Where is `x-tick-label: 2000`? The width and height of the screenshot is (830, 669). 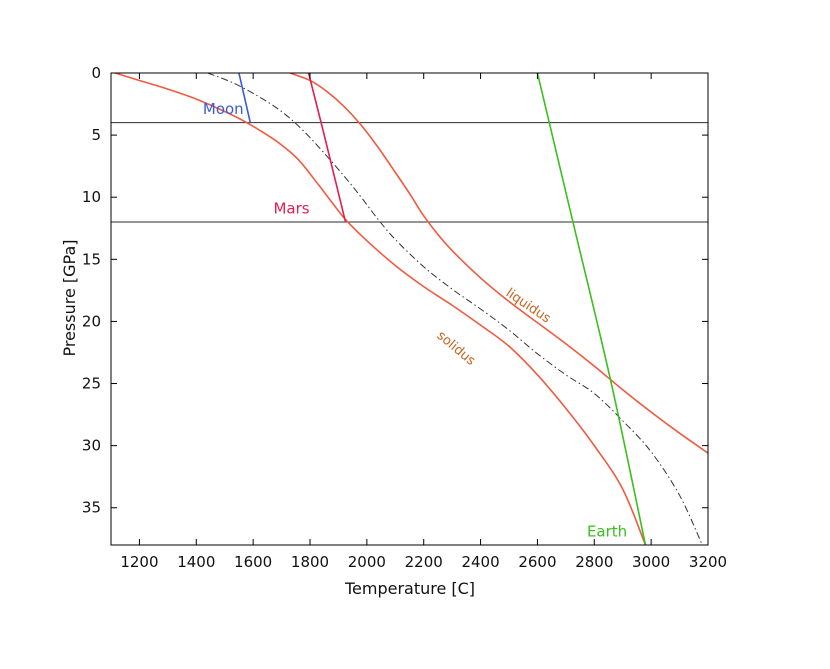 x-tick-label: 2000 is located at coordinates (367, 562).